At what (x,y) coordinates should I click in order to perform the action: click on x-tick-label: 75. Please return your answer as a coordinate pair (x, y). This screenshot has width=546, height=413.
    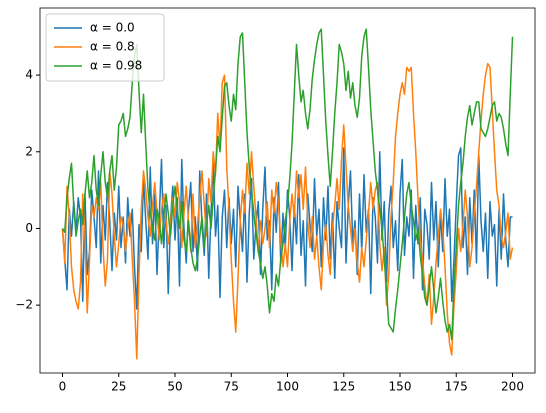
    Looking at the image, I should click on (231, 387).